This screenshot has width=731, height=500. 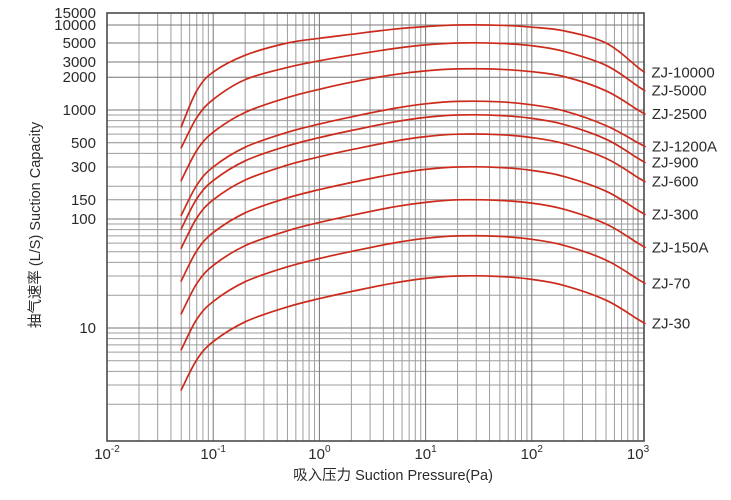 I want to click on y-tick-label: 3000, so click(x=79, y=62).